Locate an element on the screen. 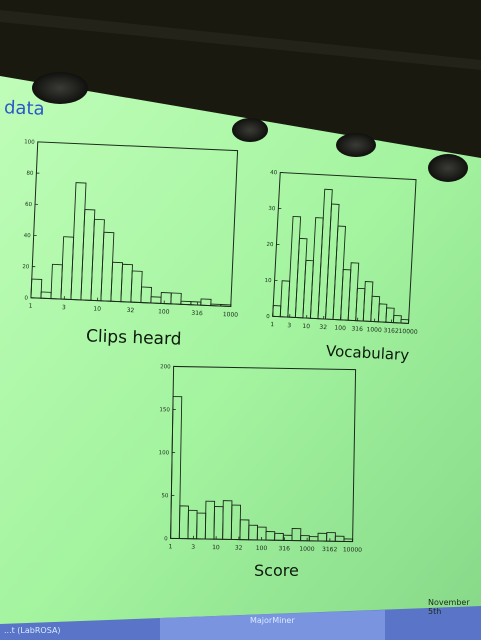  footer-left-text: ...t (LabROSA) is located at coordinates (32, 630).